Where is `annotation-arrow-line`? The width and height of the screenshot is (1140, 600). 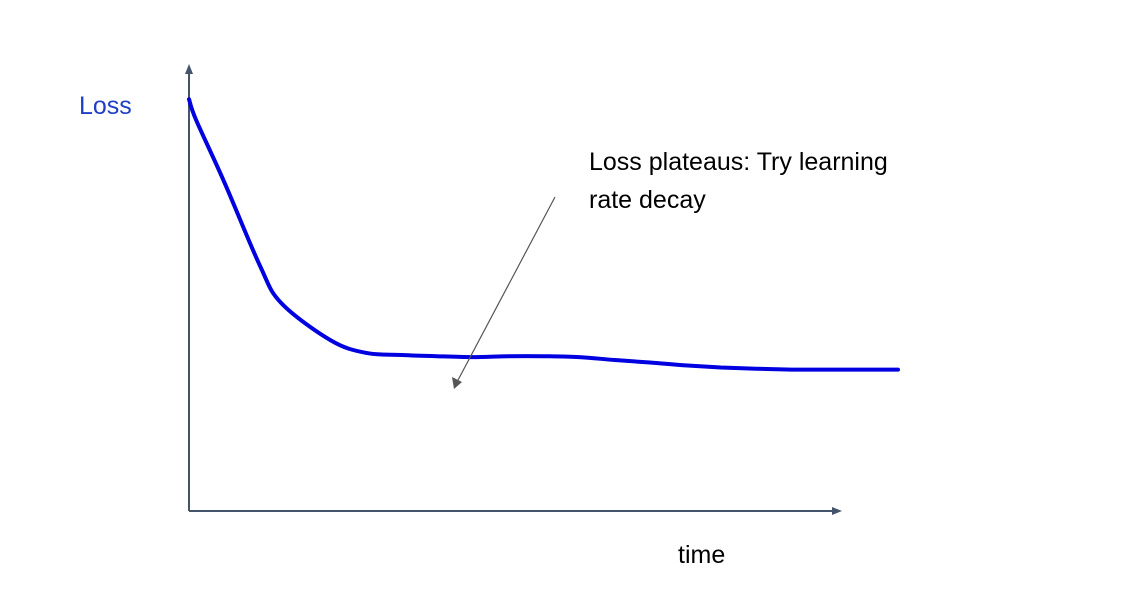
annotation-arrow-line is located at coordinates (506, 289).